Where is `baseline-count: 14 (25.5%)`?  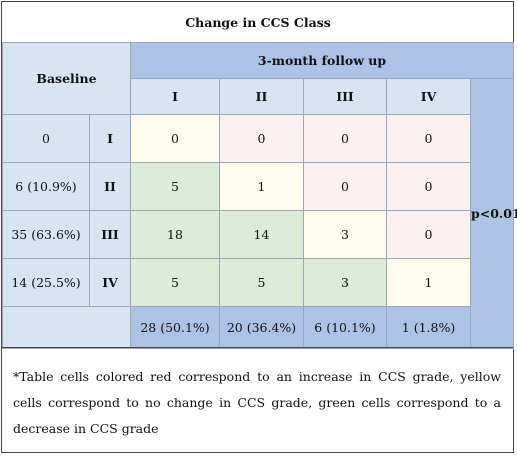 baseline-count: 14 (25.5%) is located at coordinates (46, 282).